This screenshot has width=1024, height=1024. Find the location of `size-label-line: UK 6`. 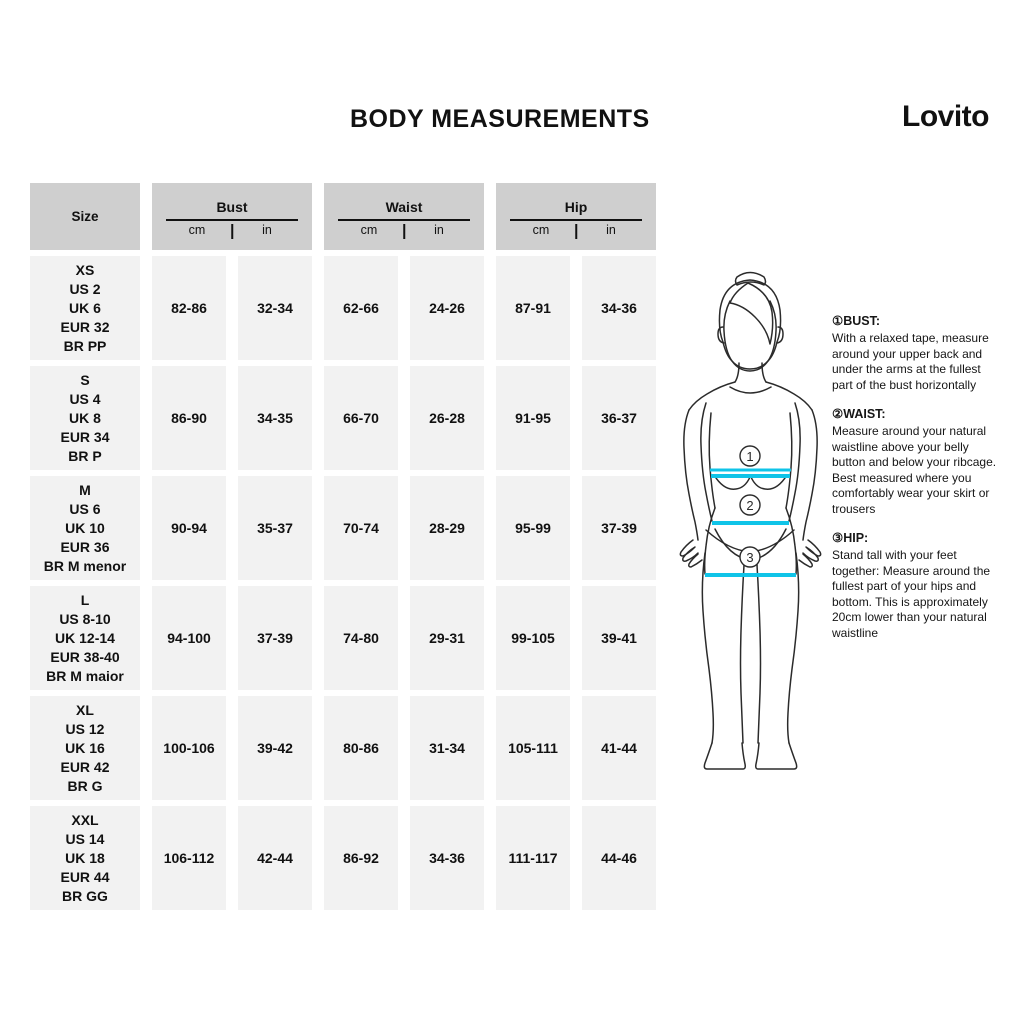

size-label-line: UK 6 is located at coordinates (85, 307).